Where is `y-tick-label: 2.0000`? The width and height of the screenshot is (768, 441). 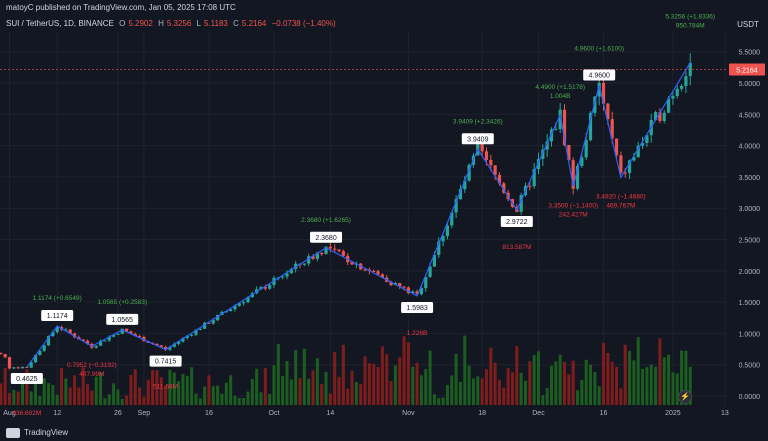
y-tick-label: 2.0000 is located at coordinates (750, 272).